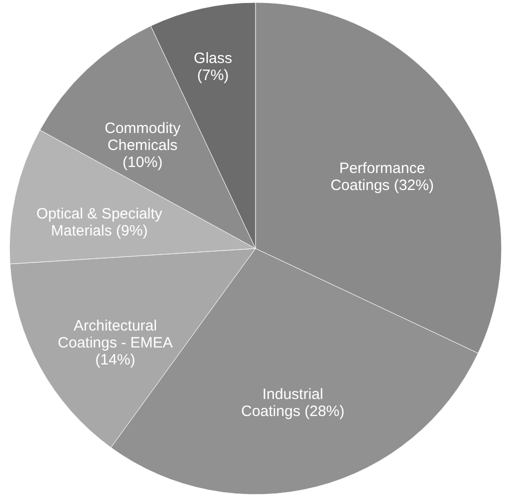  I want to click on data-label: (14%), so click(115, 360).